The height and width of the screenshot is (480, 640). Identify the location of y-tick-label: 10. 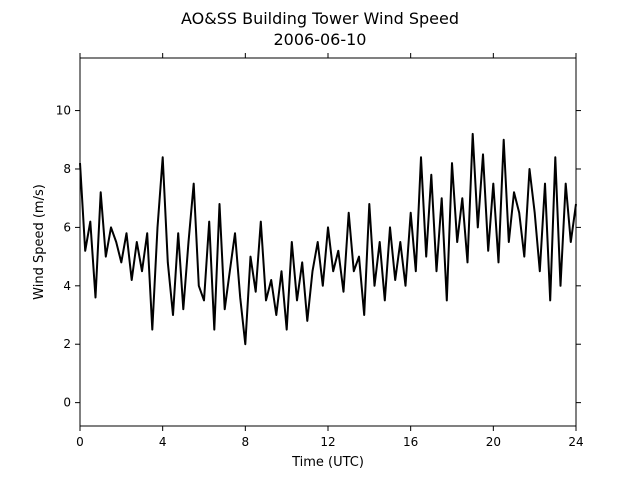
(63, 111).